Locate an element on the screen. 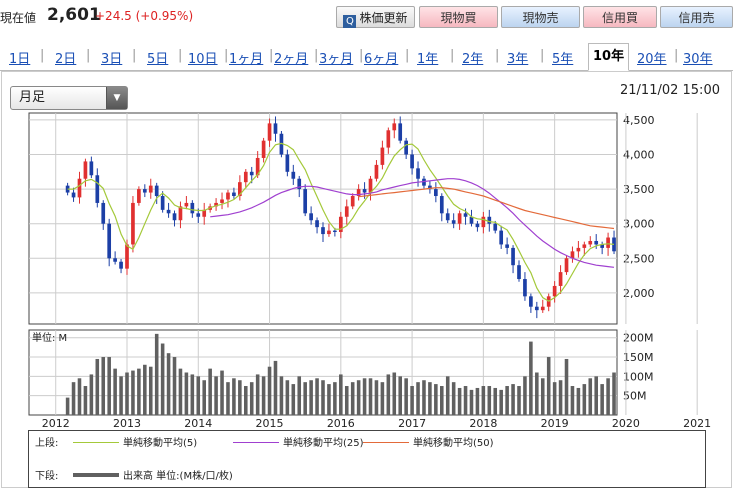  margin-buy-button: 信用買 is located at coordinates (620, 17).